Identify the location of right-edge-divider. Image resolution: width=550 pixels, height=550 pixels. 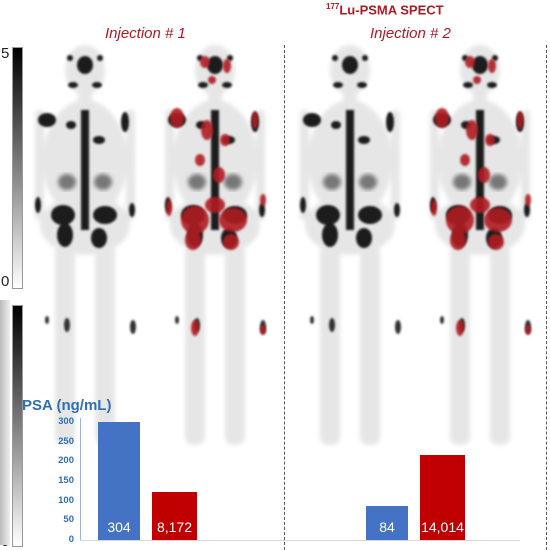
(546, 297).